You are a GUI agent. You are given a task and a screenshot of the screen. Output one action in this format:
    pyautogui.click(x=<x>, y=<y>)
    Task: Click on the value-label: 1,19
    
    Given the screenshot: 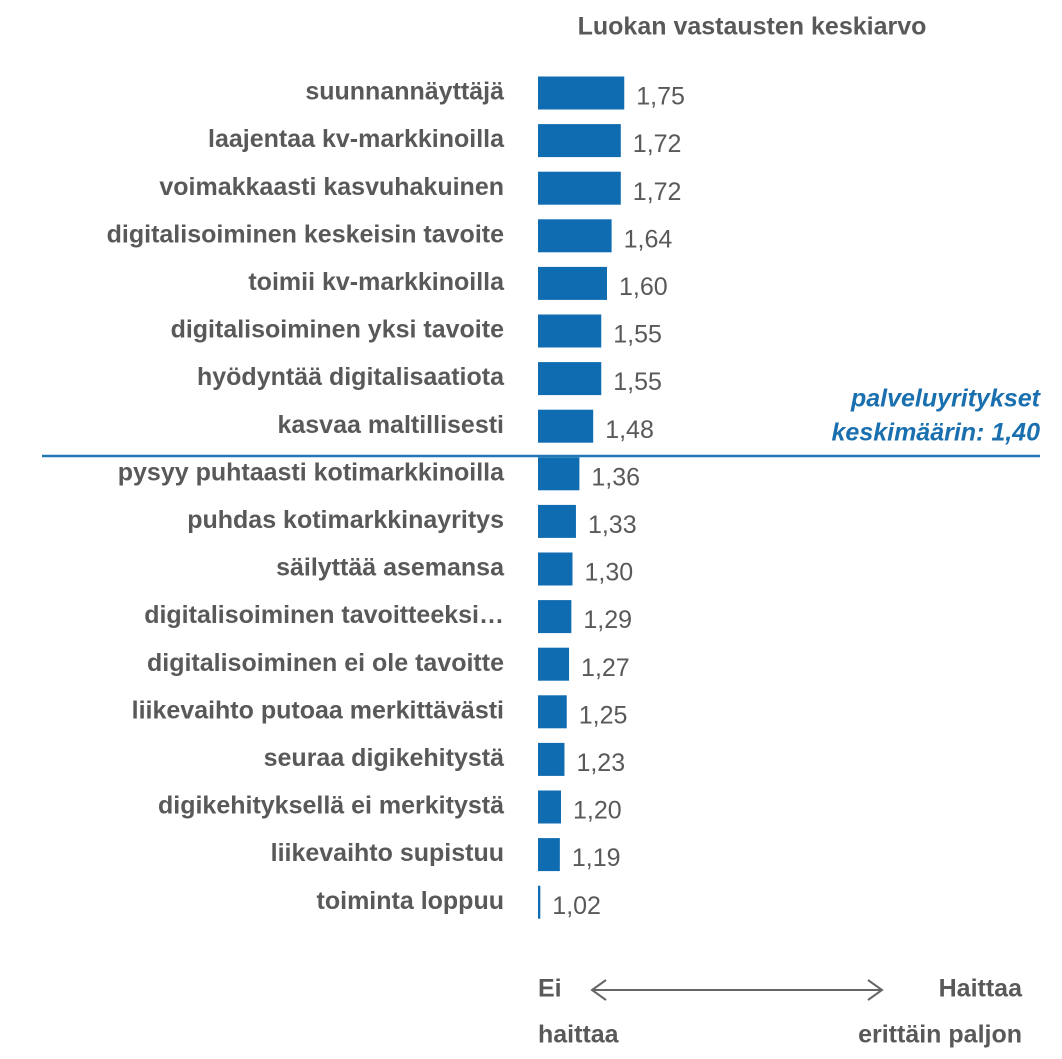 What is the action you would take?
    pyautogui.click(x=596, y=858)
    